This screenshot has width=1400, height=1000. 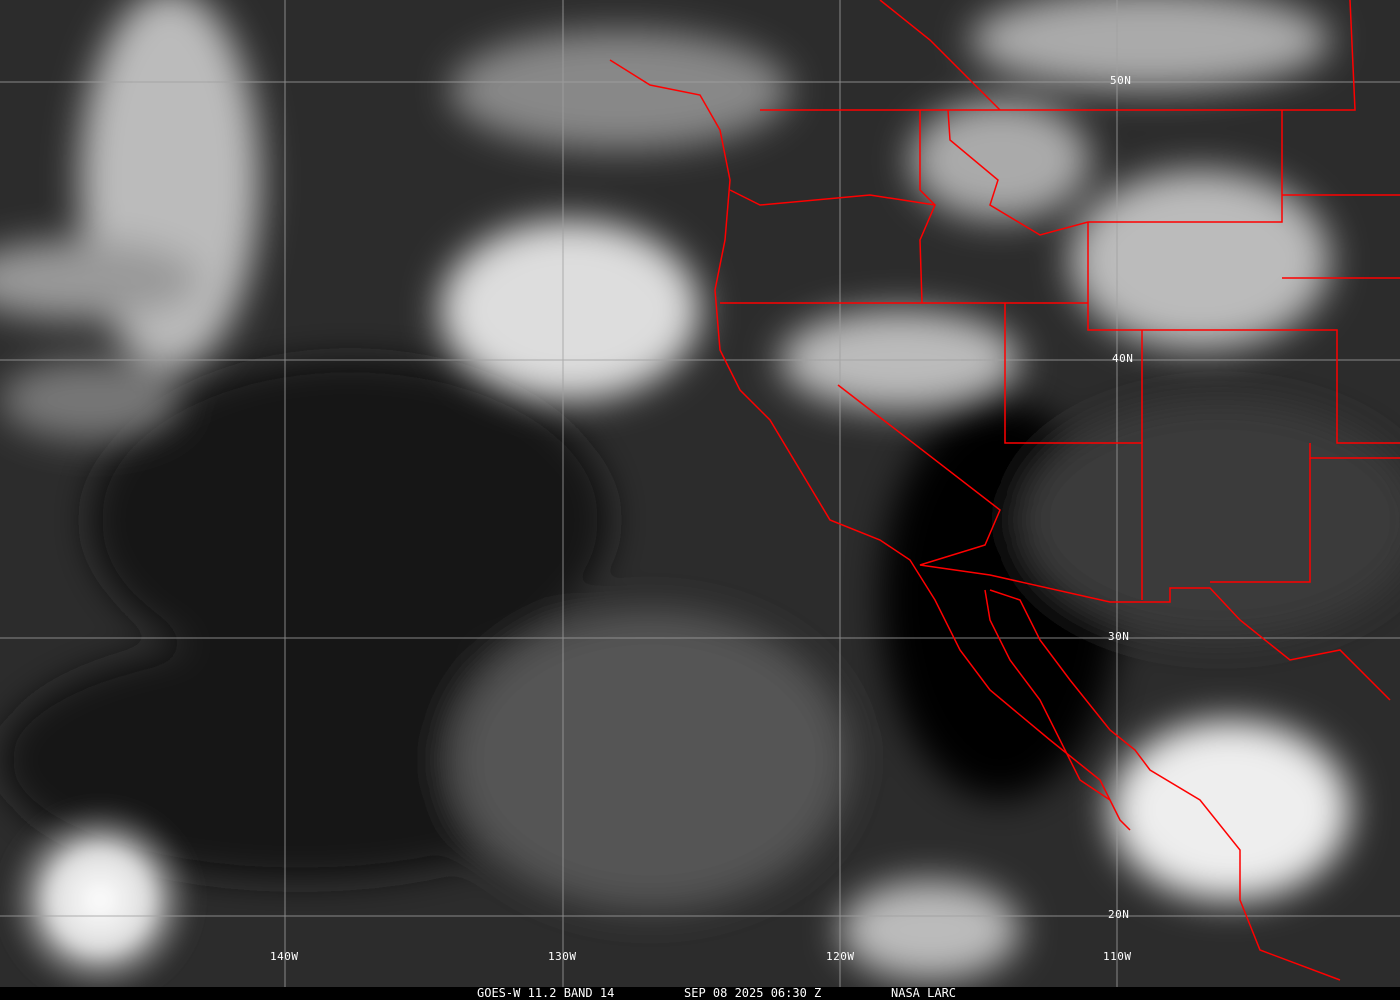 I want to click on lon-label-120w: 120W, so click(x=840, y=956).